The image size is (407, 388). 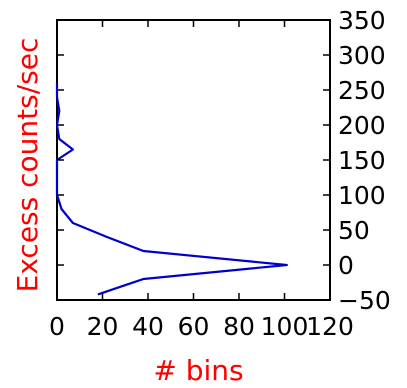 What do you see at coordinates (198, 370) in the screenshot?
I see `x-axis-label: # bins` at bounding box center [198, 370].